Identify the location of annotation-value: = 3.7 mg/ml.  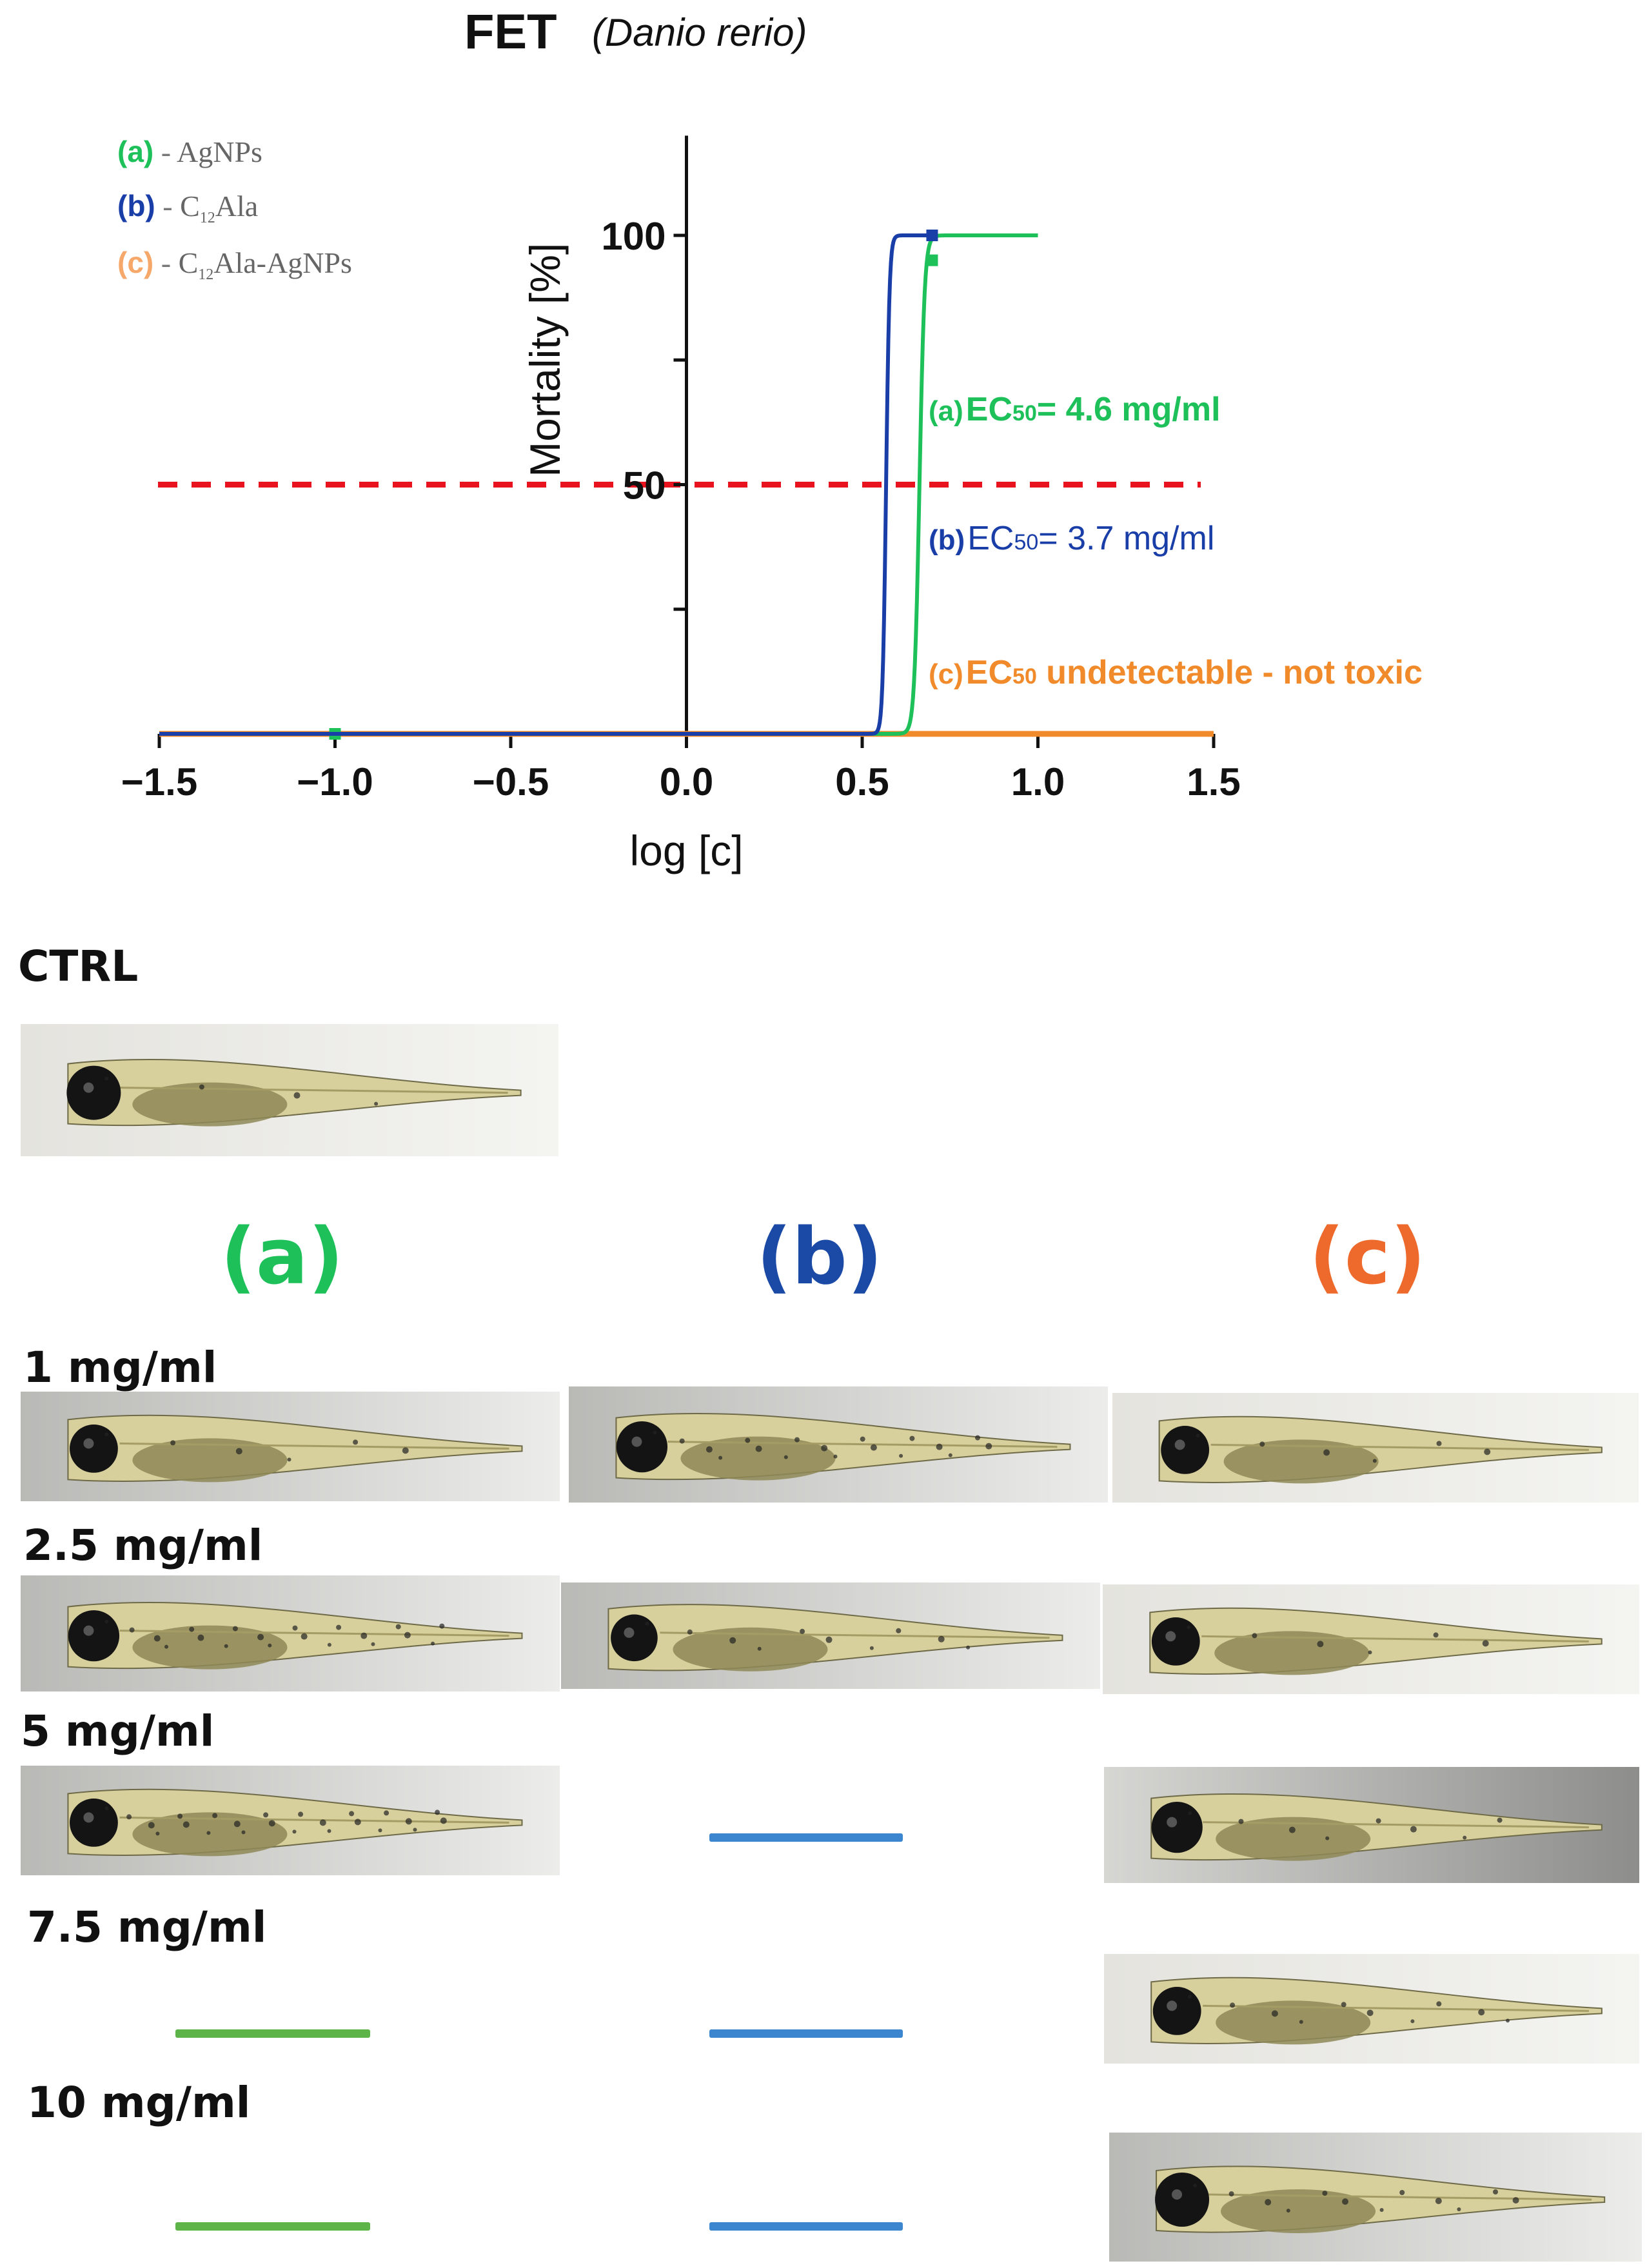
(1126, 538).